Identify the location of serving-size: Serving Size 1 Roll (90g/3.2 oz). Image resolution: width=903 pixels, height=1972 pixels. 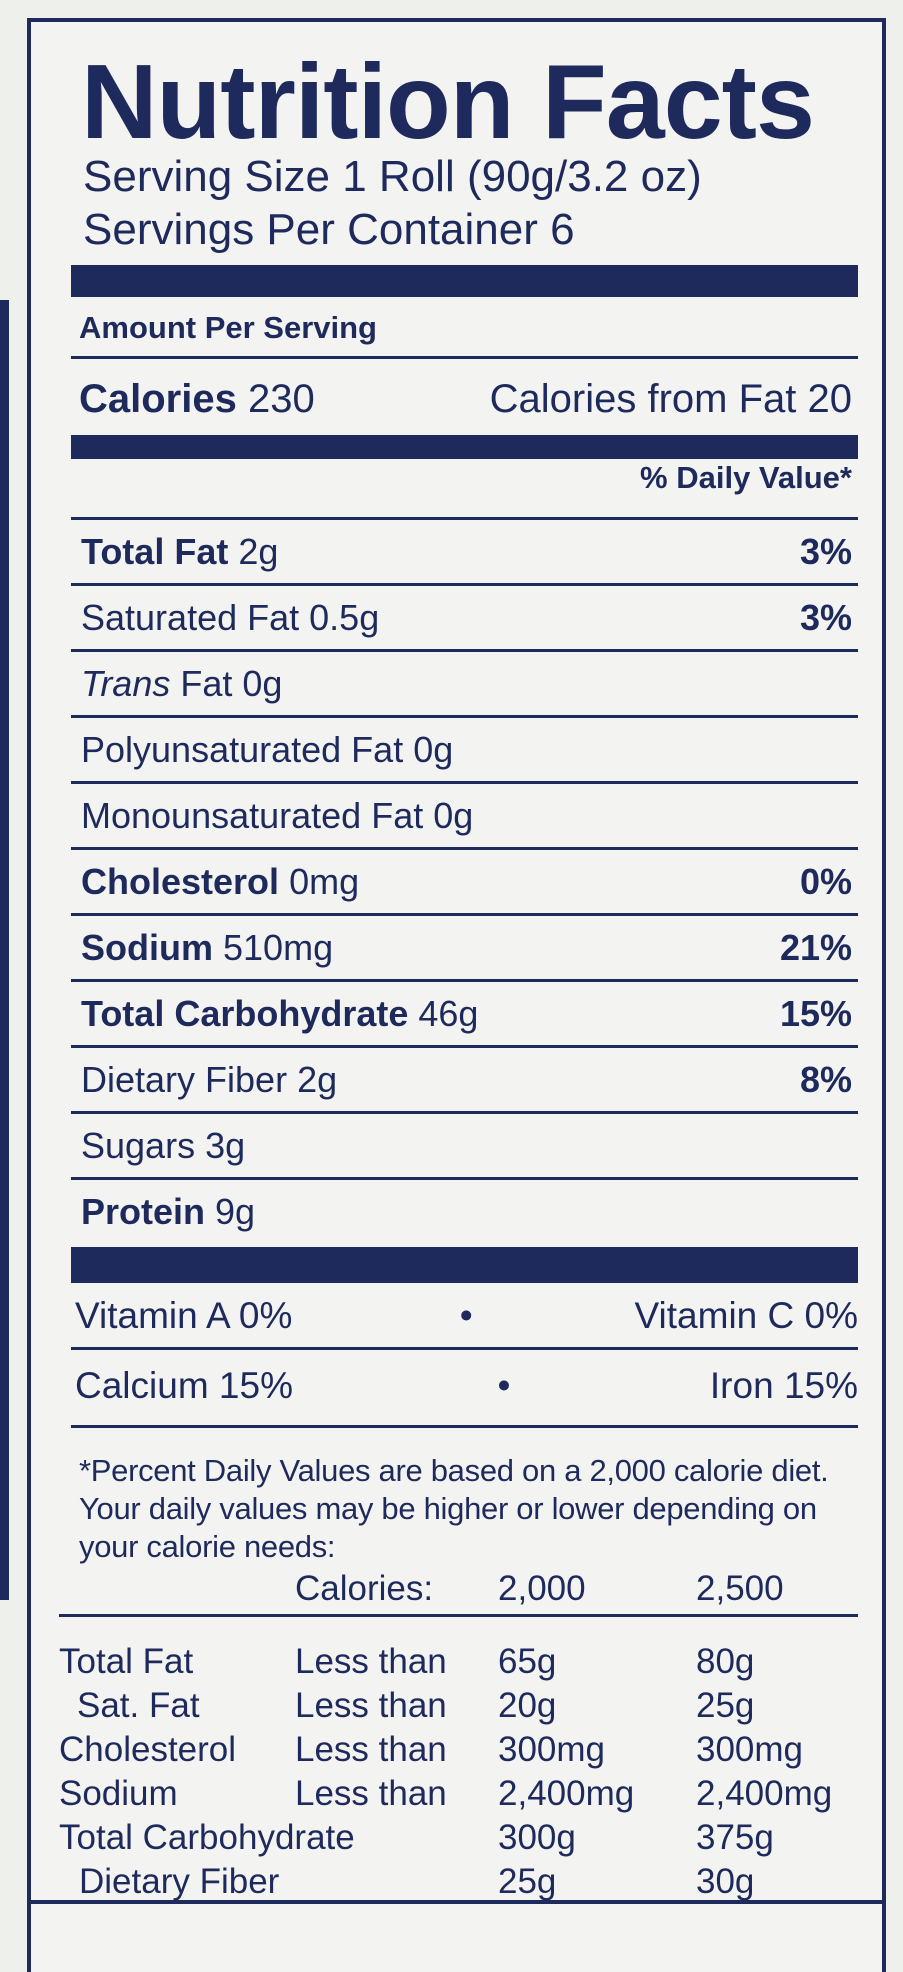
(392, 176).